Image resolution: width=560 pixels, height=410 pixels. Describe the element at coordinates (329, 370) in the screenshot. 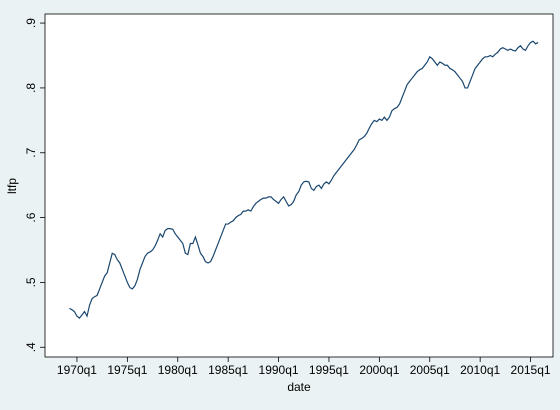

I see `x-tick-label: 1995q1` at that location.